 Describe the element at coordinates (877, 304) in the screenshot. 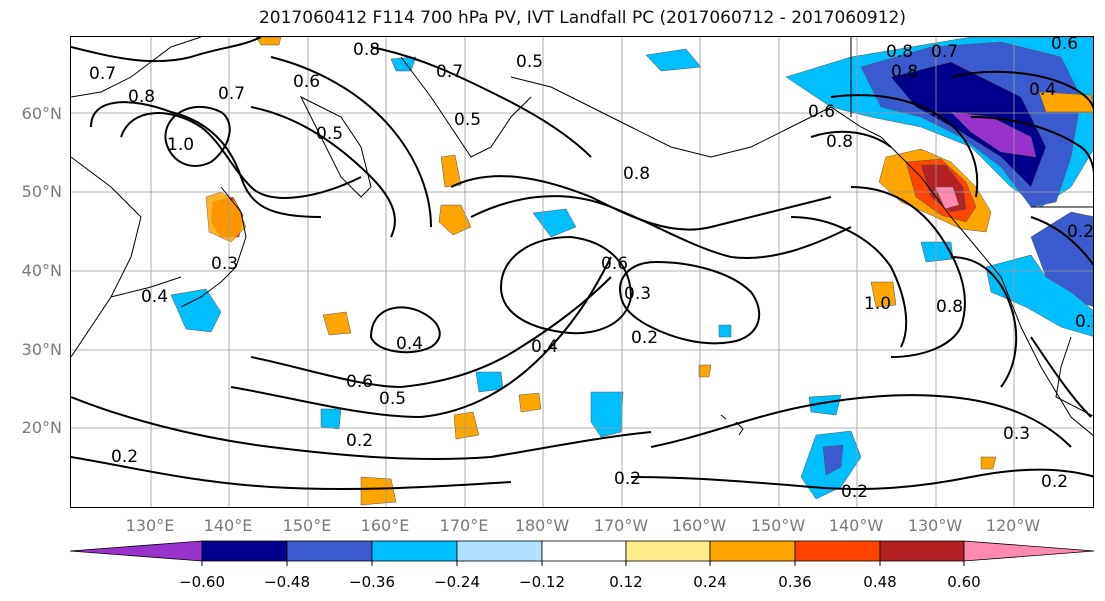

I see `contour-label: 1.0` at that location.